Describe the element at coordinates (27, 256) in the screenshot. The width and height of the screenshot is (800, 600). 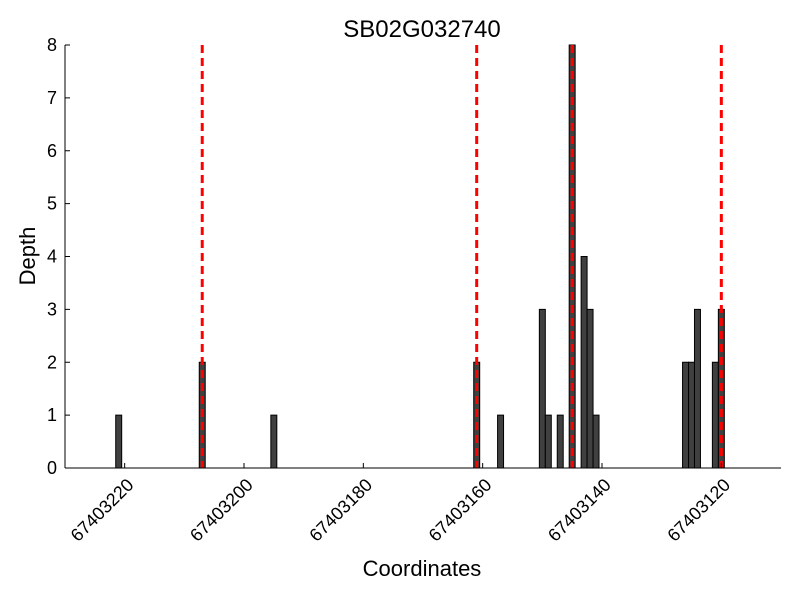
I see `y-axis-label: Depth` at that location.